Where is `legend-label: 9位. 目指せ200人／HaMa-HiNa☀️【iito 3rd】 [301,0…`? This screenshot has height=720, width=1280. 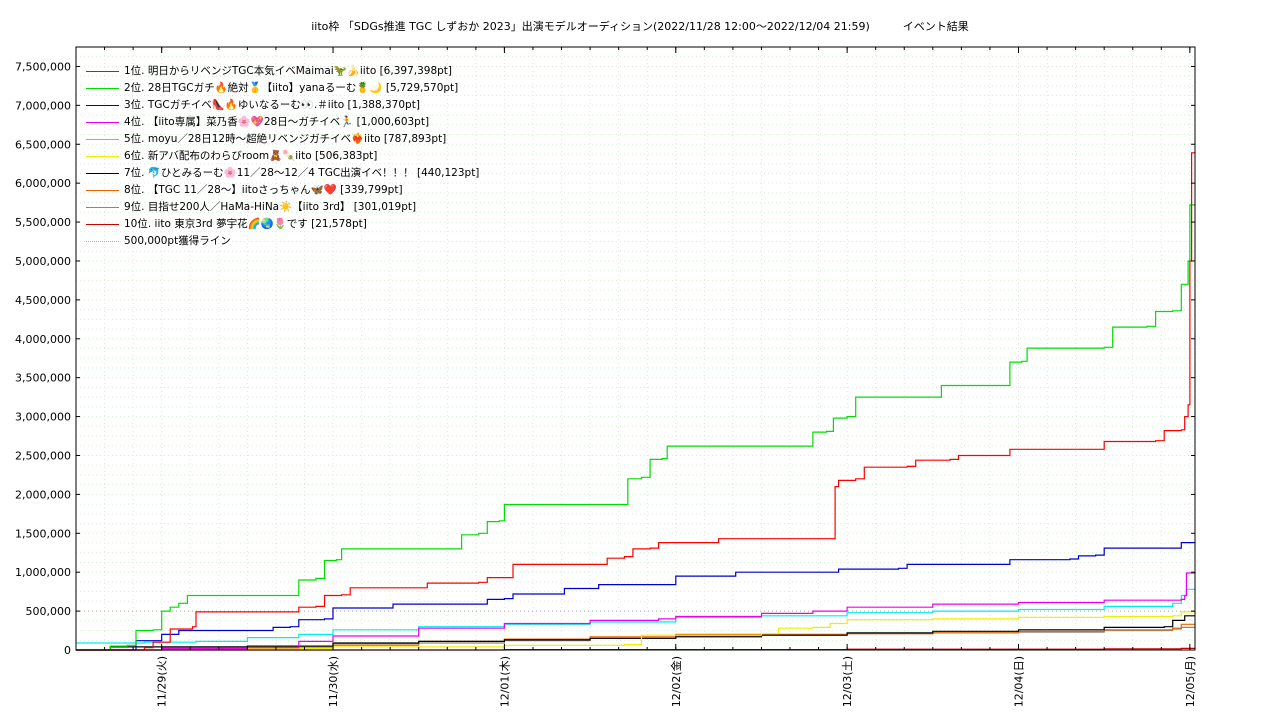 legend-label: 9位. 目指せ200人／HaMa-HiNa☀️【iito 3rd】 [301,0… is located at coordinates (270, 207).